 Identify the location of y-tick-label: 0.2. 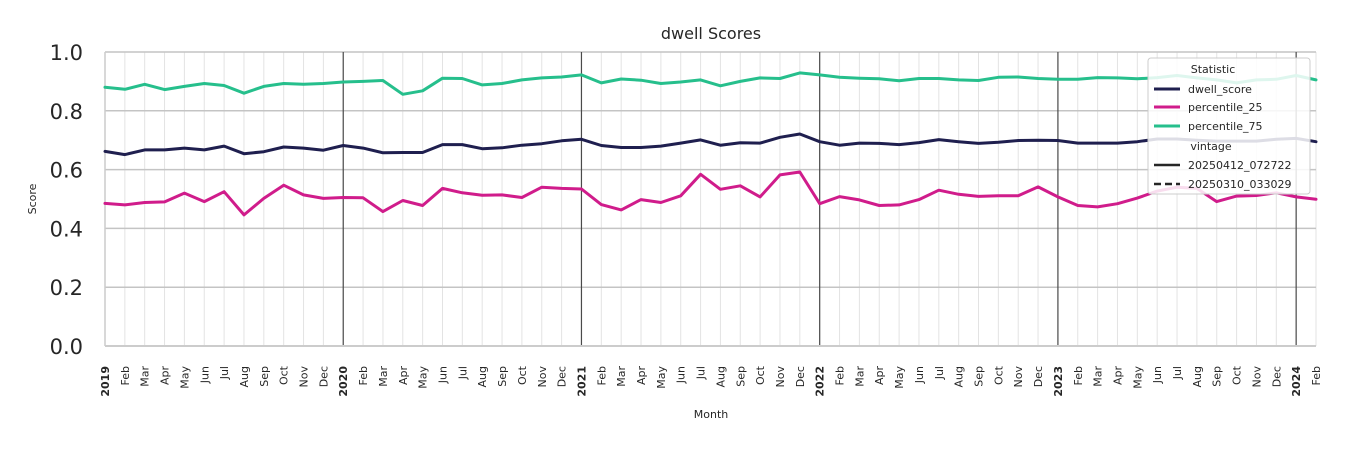
(66, 288).